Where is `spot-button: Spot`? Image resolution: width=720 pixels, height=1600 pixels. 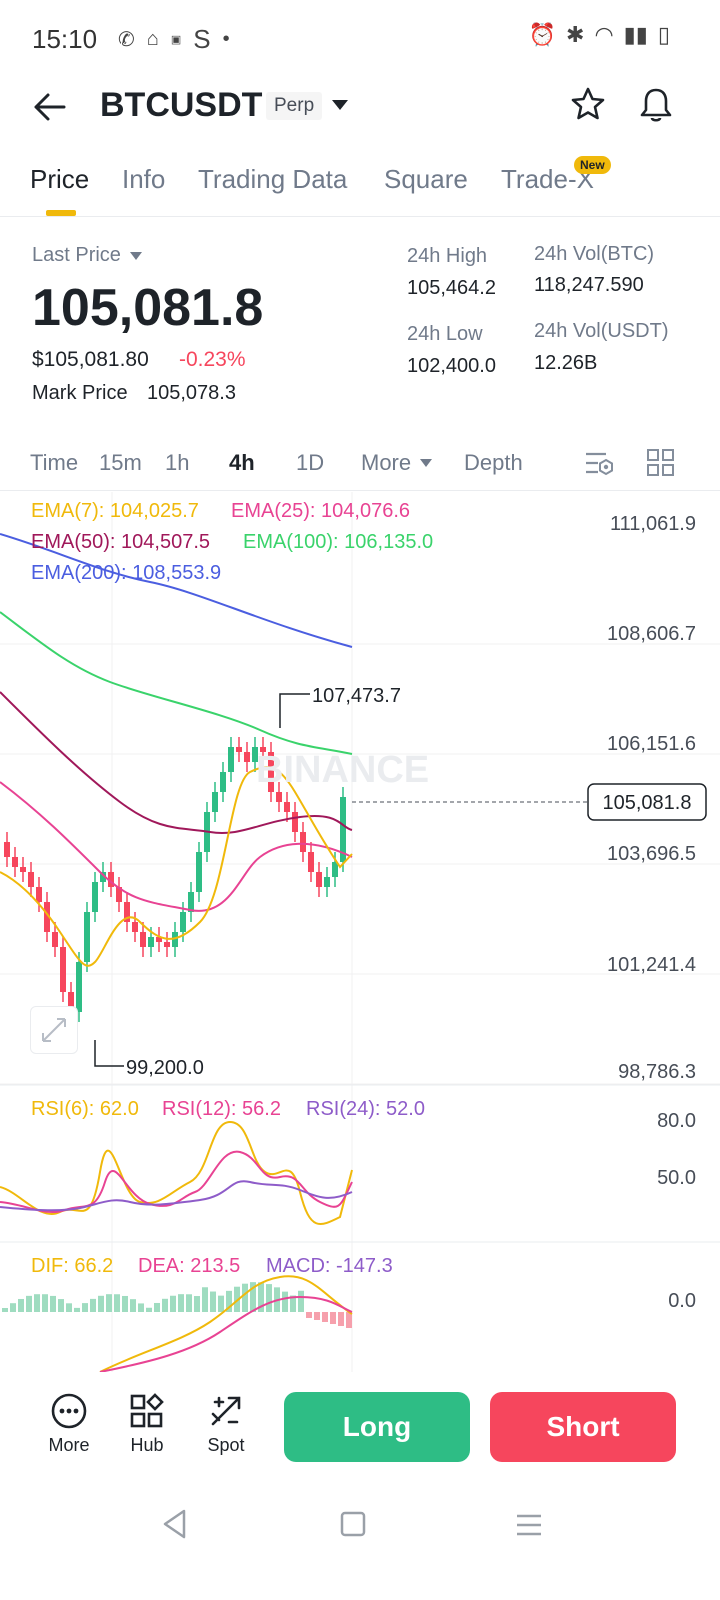
spot-button: Spot is located at coordinates (226, 1424).